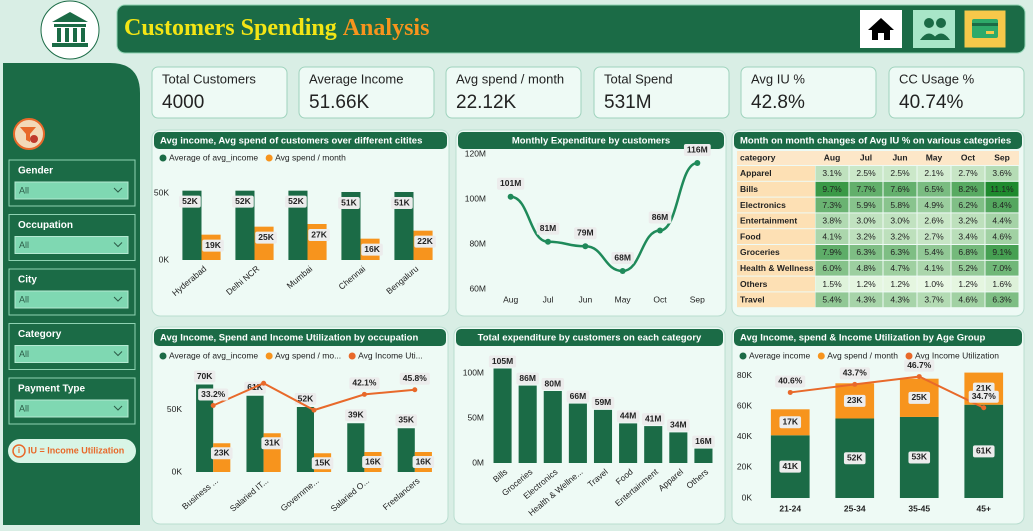 The image size is (1033, 531). I want to click on column-label: May, so click(934, 157).